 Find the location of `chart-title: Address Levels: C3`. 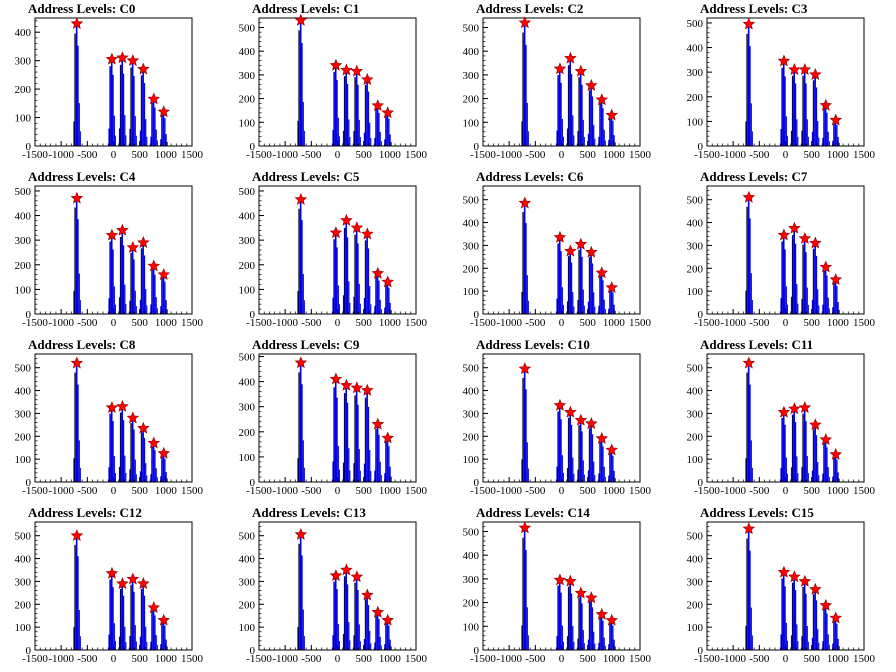

chart-title: Address Levels: C3 is located at coordinates (754, 8).